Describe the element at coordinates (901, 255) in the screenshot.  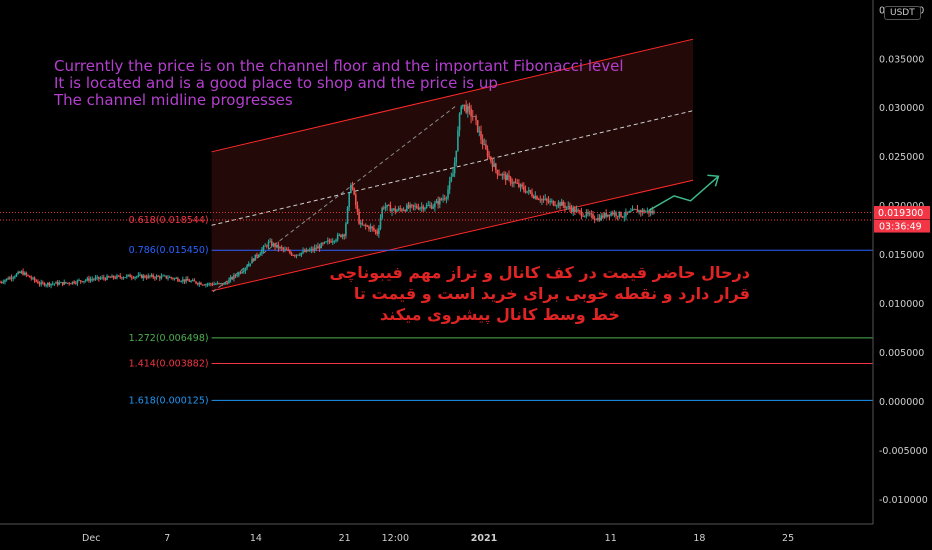
I see `y-tick-label: 0.015000` at that location.